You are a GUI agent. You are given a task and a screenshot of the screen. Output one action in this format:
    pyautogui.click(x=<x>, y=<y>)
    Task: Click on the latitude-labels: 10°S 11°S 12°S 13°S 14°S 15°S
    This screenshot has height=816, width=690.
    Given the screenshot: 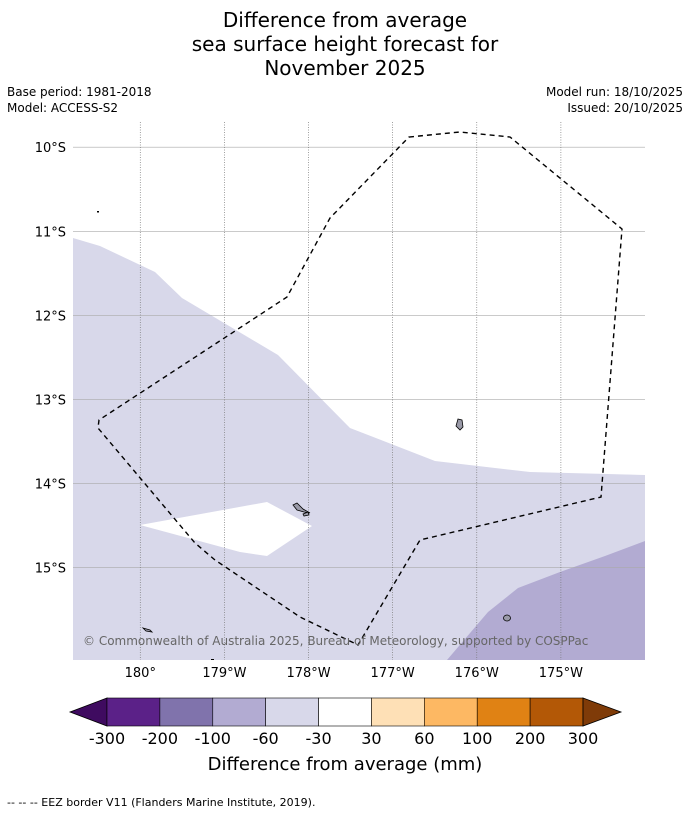 What is the action you would take?
    pyautogui.click(x=50, y=358)
    